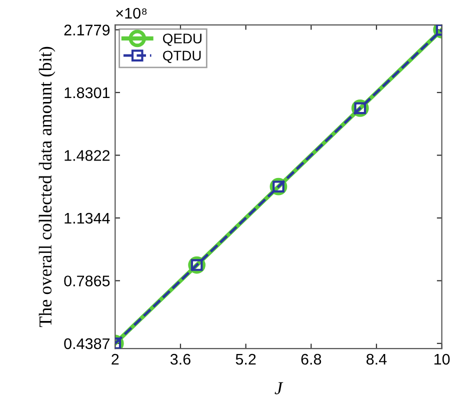 The image size is (470, 415). What do you see at coordinates (182, 57) in the screenshot?
I see `legend-label: QTDU` at bounding box center [182, 57].